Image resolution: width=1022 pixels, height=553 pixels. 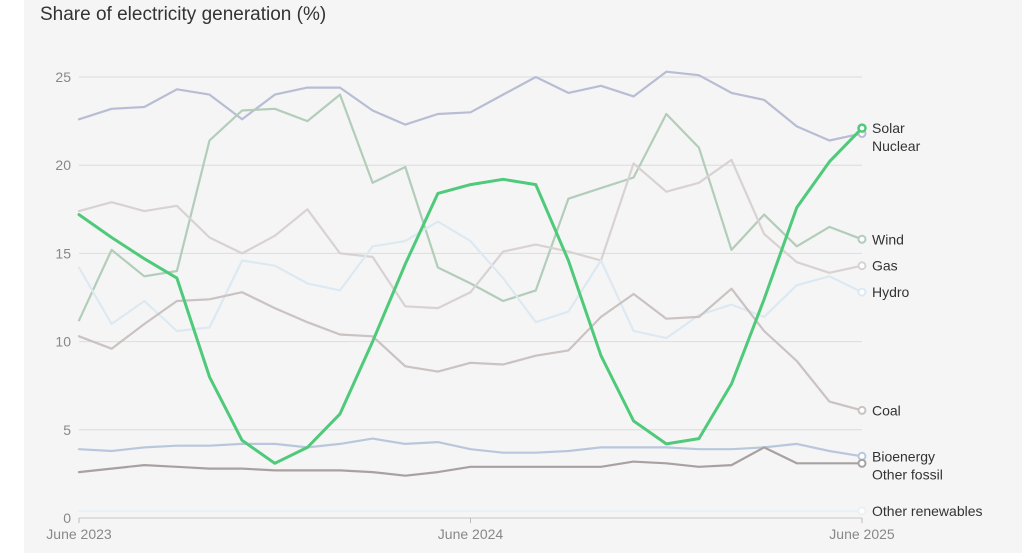 I want to click on chart-title: Share of electricity generation (%), so click(x=183, y=14).